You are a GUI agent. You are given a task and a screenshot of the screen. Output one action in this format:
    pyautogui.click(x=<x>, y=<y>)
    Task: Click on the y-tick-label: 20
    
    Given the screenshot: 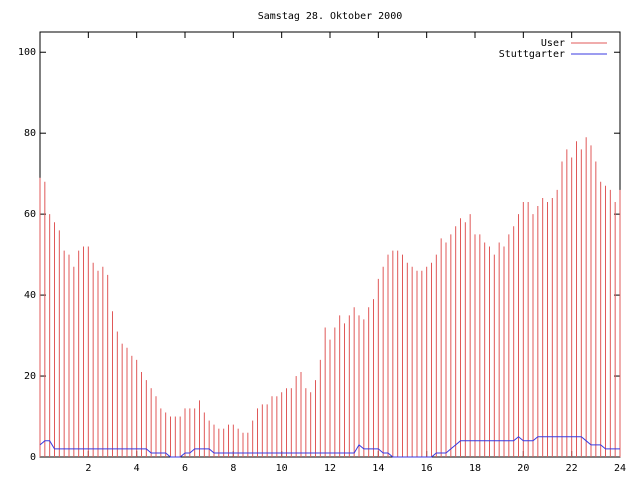 What is the action you would take?
    pyautogui.click(x=30, y=376)
    